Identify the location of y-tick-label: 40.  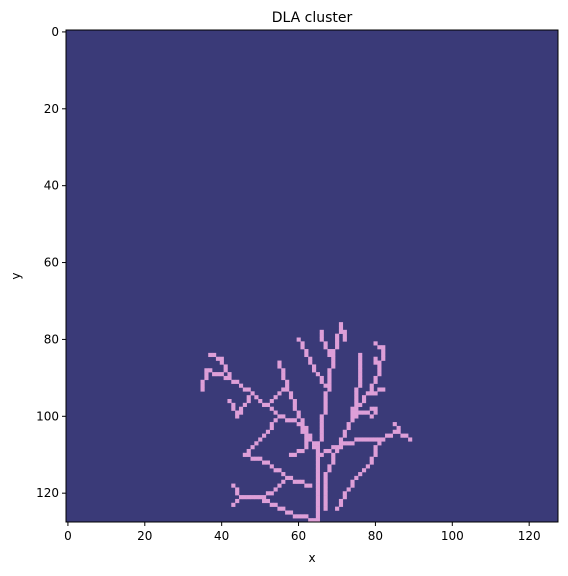
(51, 186).